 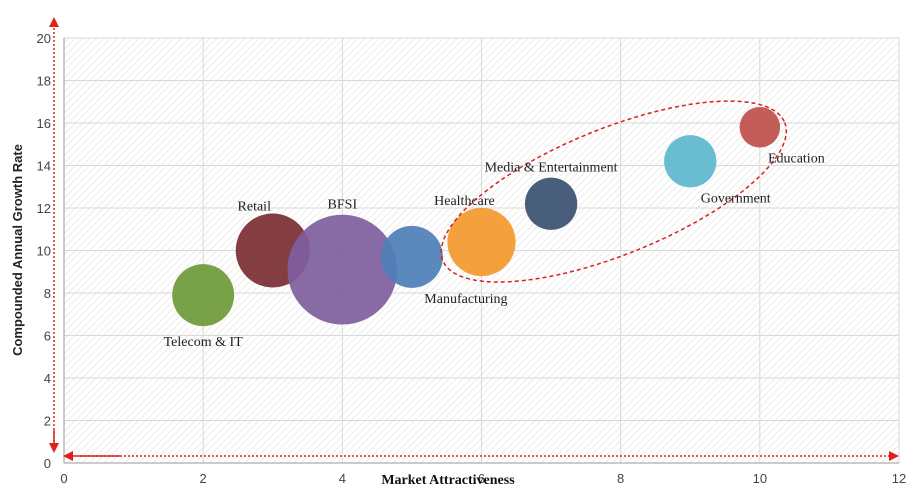 I want to click on y-axis-label: Compounded Annual Growth Rate, so click(x=17, y=250).